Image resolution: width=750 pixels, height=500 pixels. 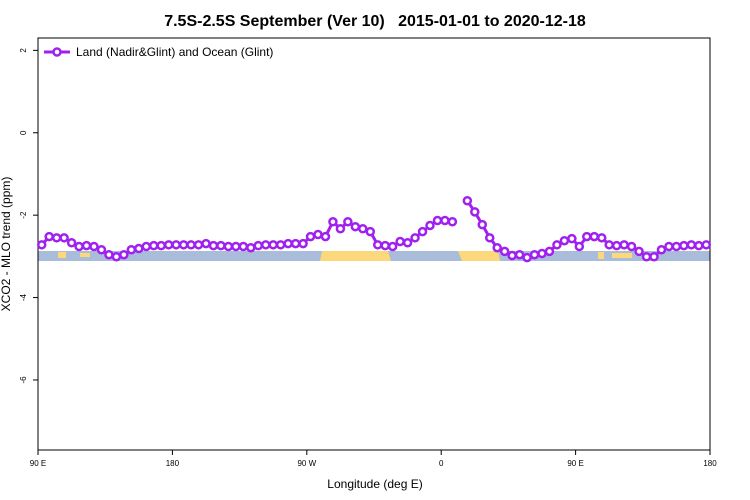 I want to click on x-tick-label: 0, so click(x=441, y=463).